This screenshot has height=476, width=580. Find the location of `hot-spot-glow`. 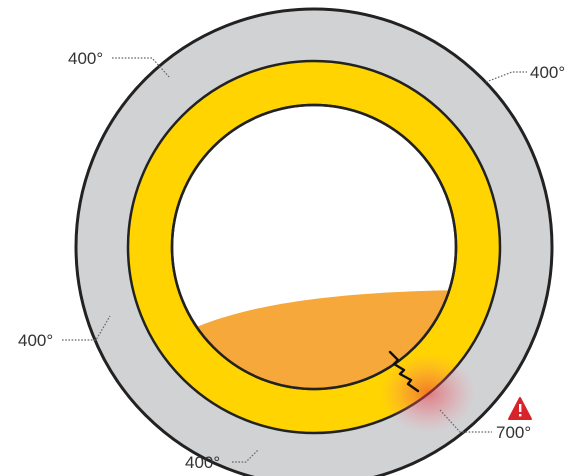

hot-spot-glow is located at coordinates (428, 393).